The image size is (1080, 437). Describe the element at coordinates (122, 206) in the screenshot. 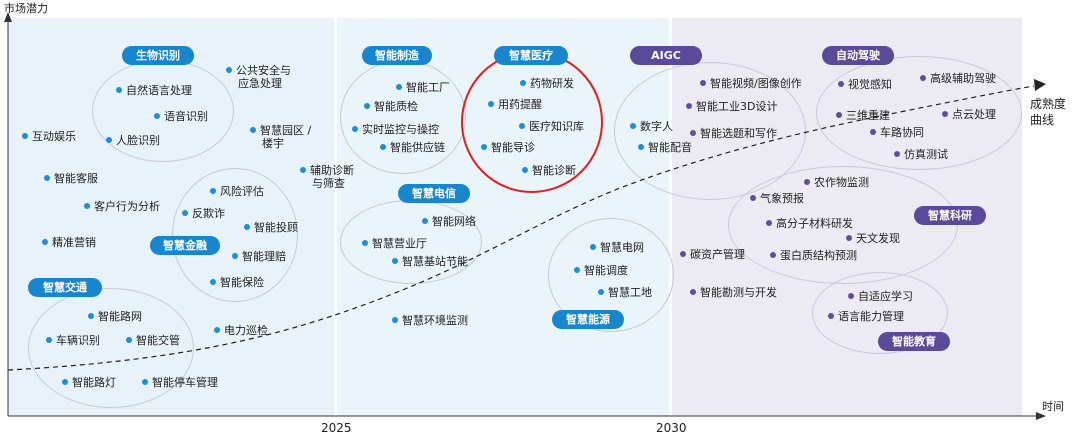

I see `item-customer-behavior: 客户行为分析` at that location.